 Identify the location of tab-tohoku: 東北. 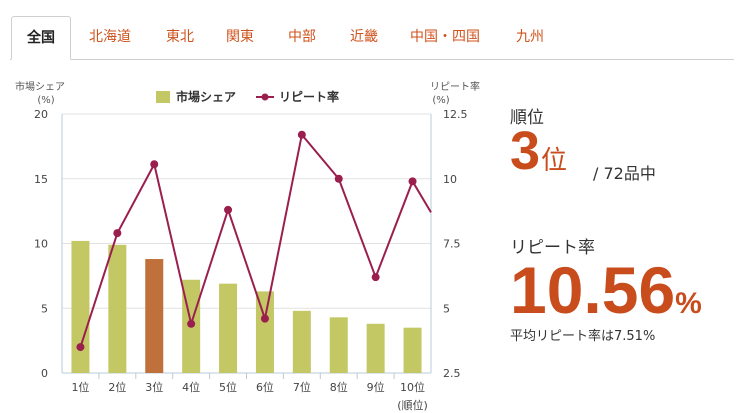
(180, 37).